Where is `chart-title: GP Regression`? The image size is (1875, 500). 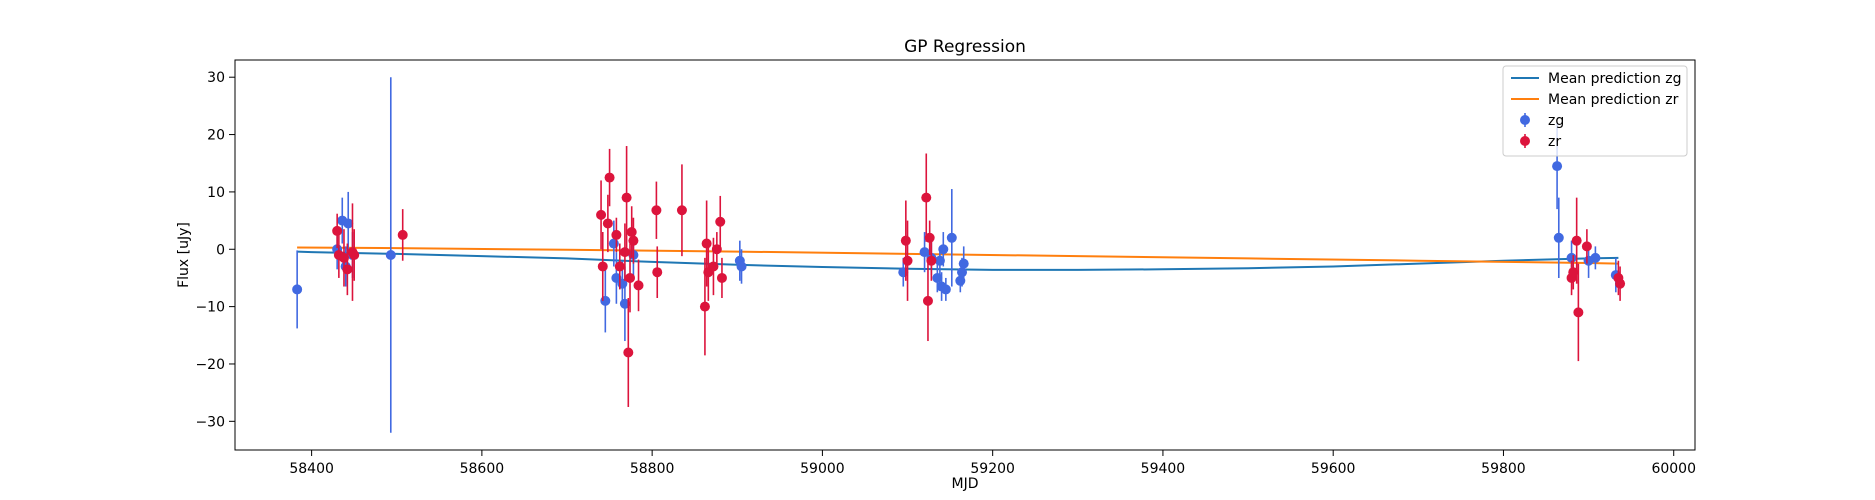
chart-title: GP Regression is located at coordinates (965, 47).